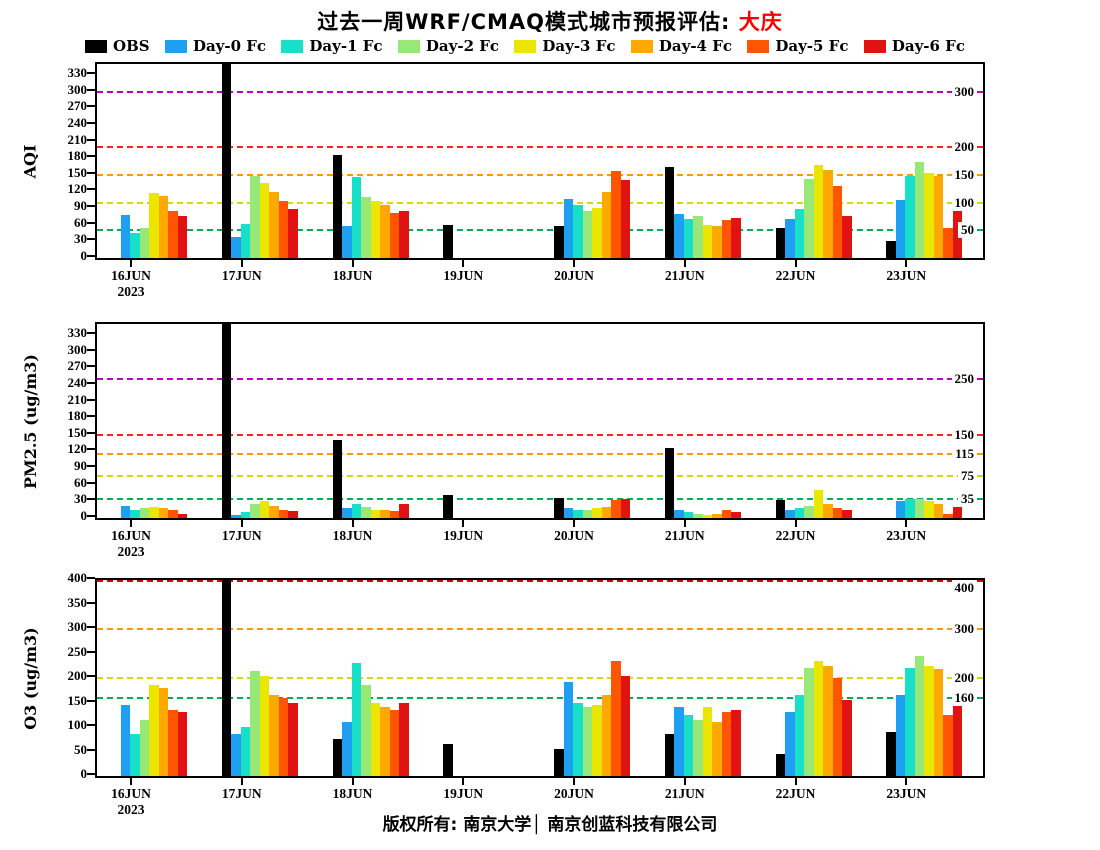  I want to click on bar-day-6-fc-22jun, so click(847, 237).